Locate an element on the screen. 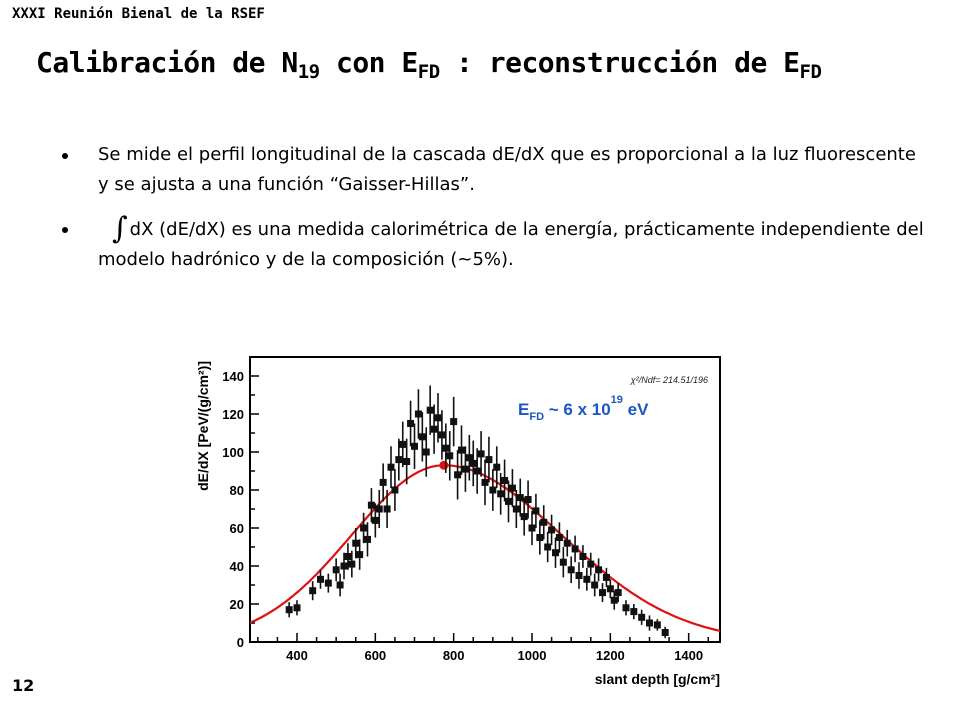 This screenshot has height=720, width=960. x-tick-label: 400 is located at coordinates (297, 655).